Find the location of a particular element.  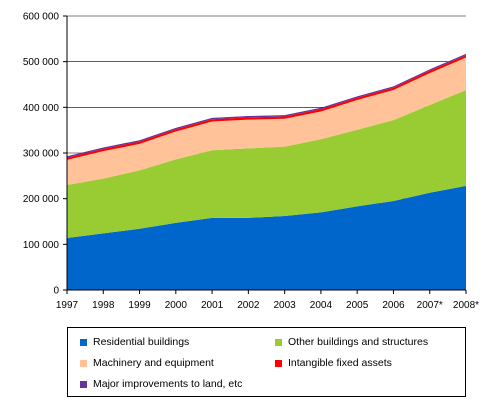

legend-label: Residential buildings is located at coordinates (141, 342).